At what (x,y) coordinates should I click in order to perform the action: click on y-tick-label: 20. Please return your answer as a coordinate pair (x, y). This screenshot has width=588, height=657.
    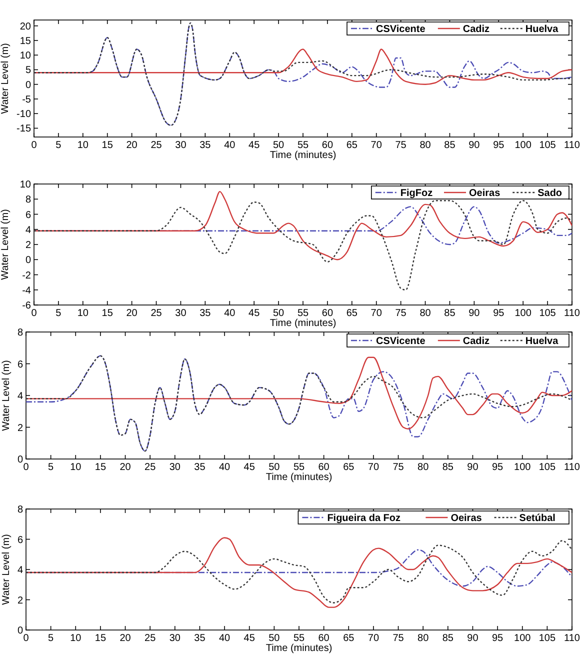
    Looking at the image, I should click on (26, 26).